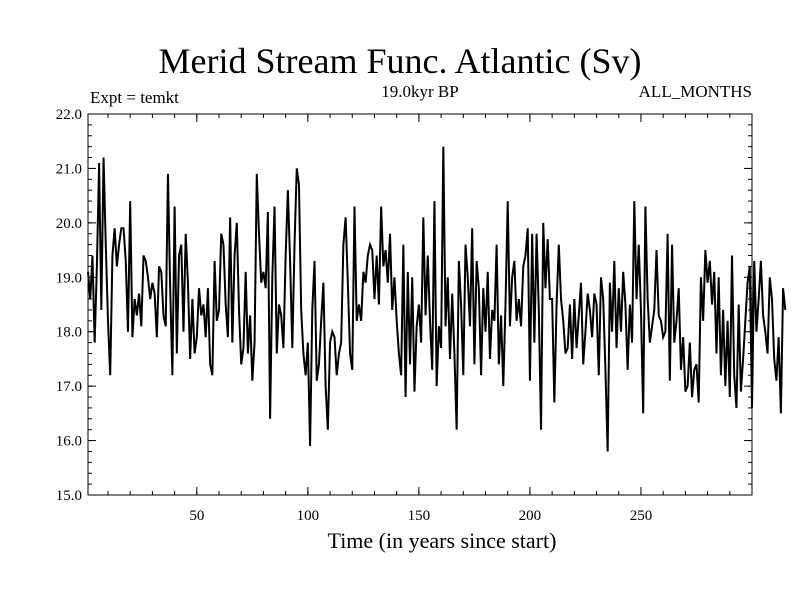  Describe the element at coordinates (442, 540) in the screenshot. I see `x-axis-label: Time (in years since start)` at that location.